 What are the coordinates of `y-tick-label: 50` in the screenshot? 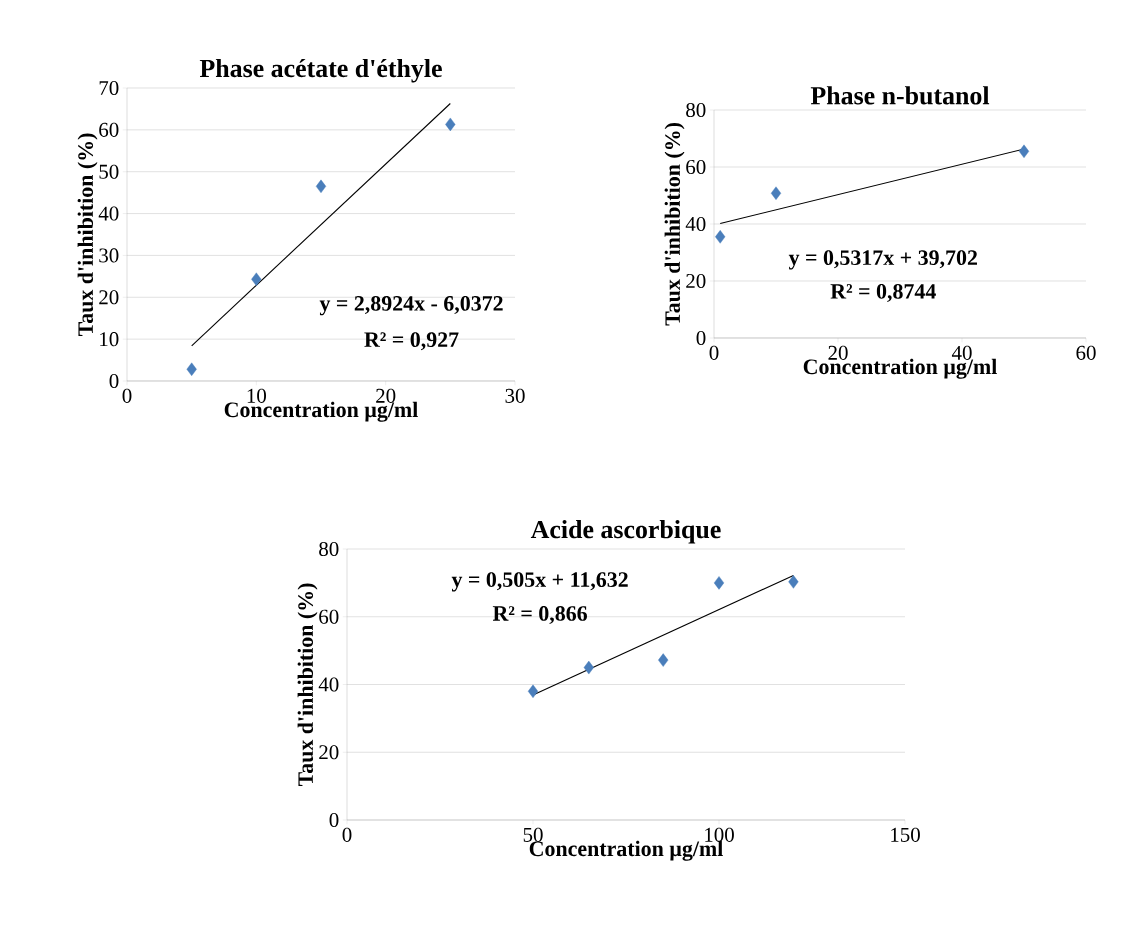 It's located at (109, 171).